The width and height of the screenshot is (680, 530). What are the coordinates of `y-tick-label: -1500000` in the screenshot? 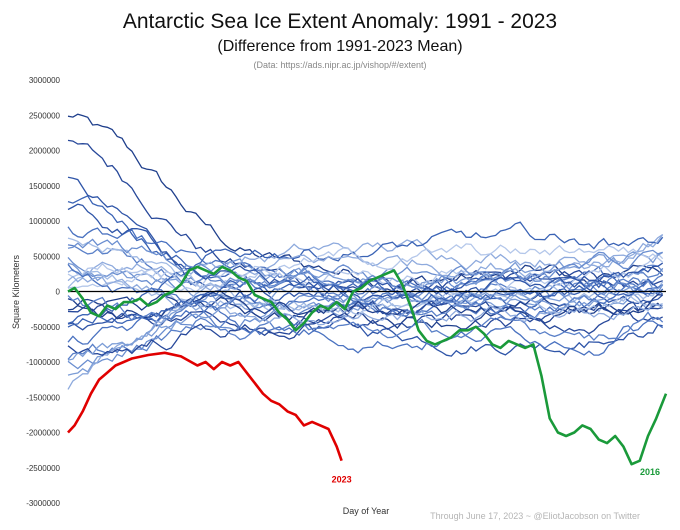 It's located at (43, 397).